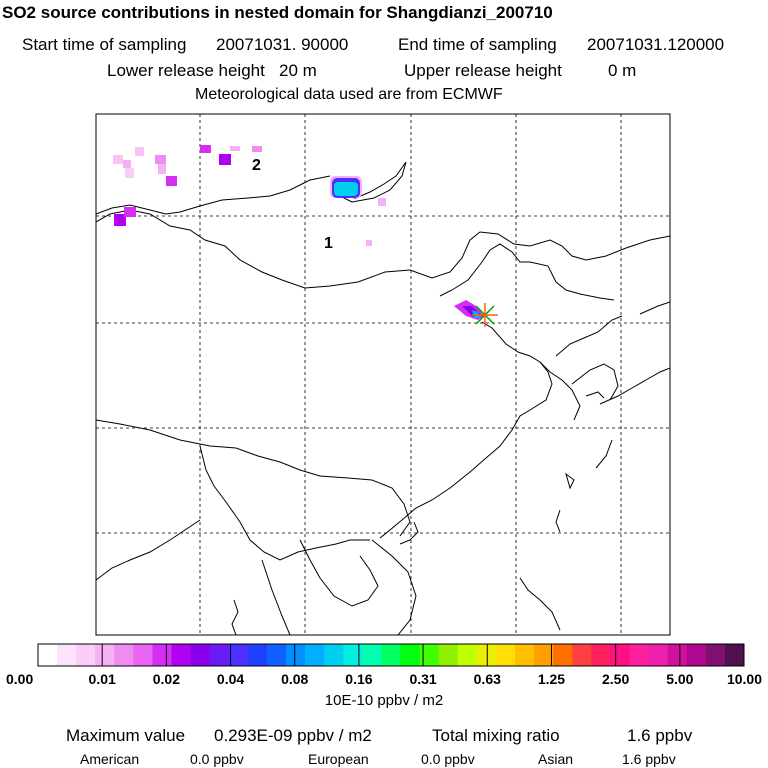 Image resolution: width=768 pixels, height=768 pixels. Describe the element at coordinates (166, 679) in the screenshot. I see `color-bar-tick-label: 0.02` at that location.